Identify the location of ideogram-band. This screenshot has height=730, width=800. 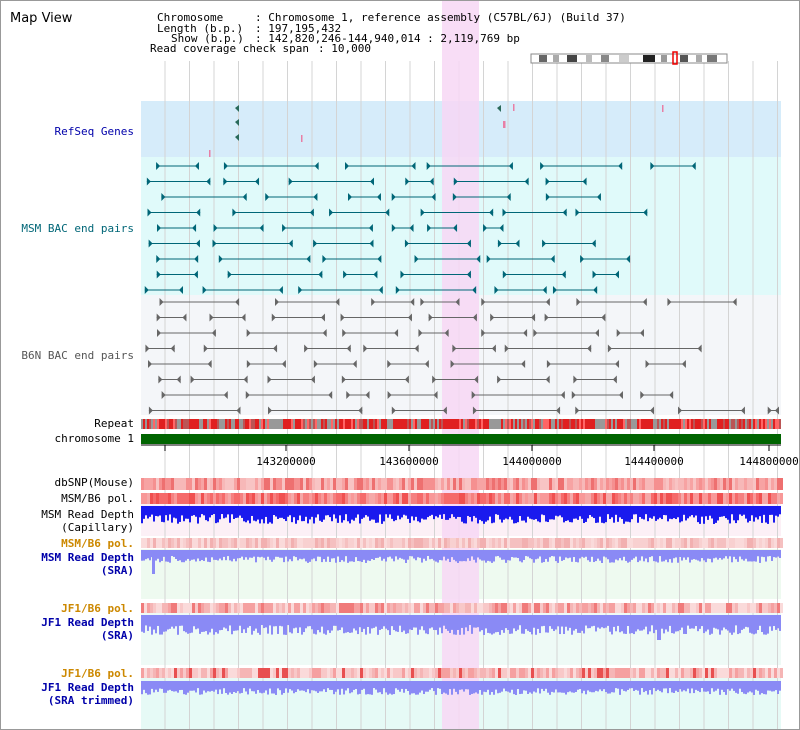
(684, 58).